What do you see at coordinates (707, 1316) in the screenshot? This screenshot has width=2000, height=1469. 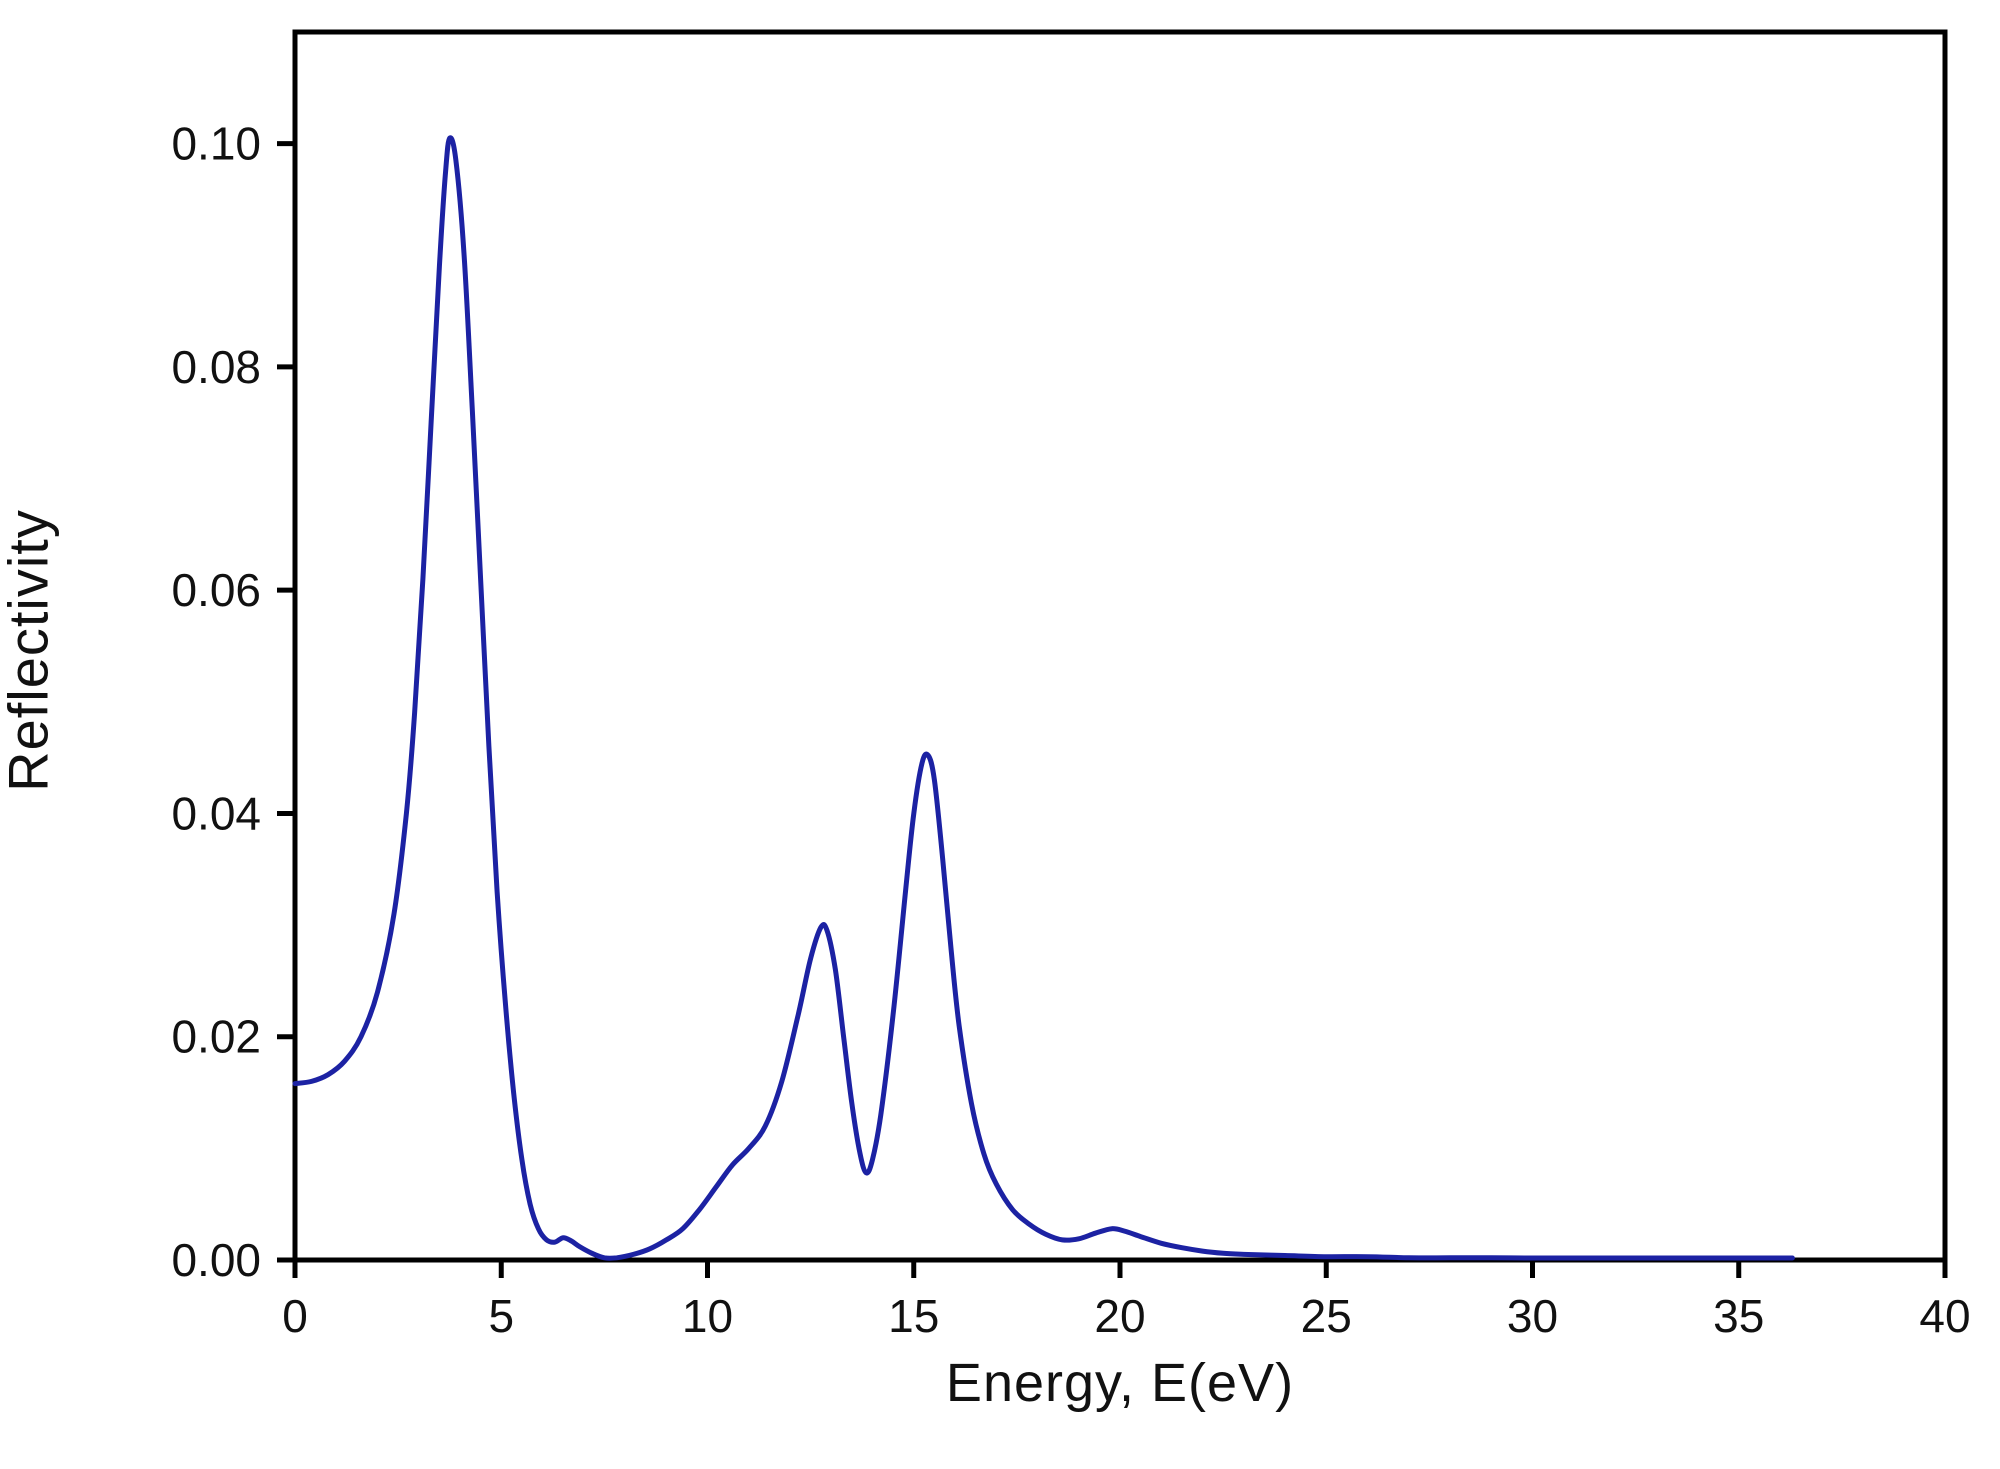 I see `x-tick-label: 10` at bounding box center [707, 1316].